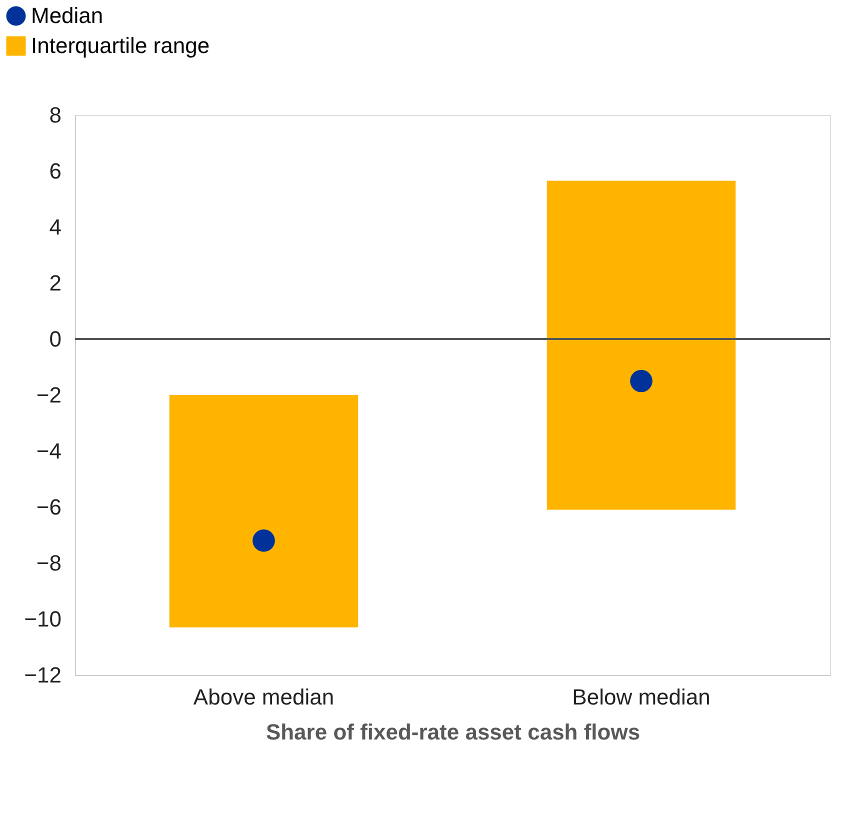 Image resolution: width=856 pixels, height=837 pixels. I want to click on x-tick-label: Below median, so click(641, 697).